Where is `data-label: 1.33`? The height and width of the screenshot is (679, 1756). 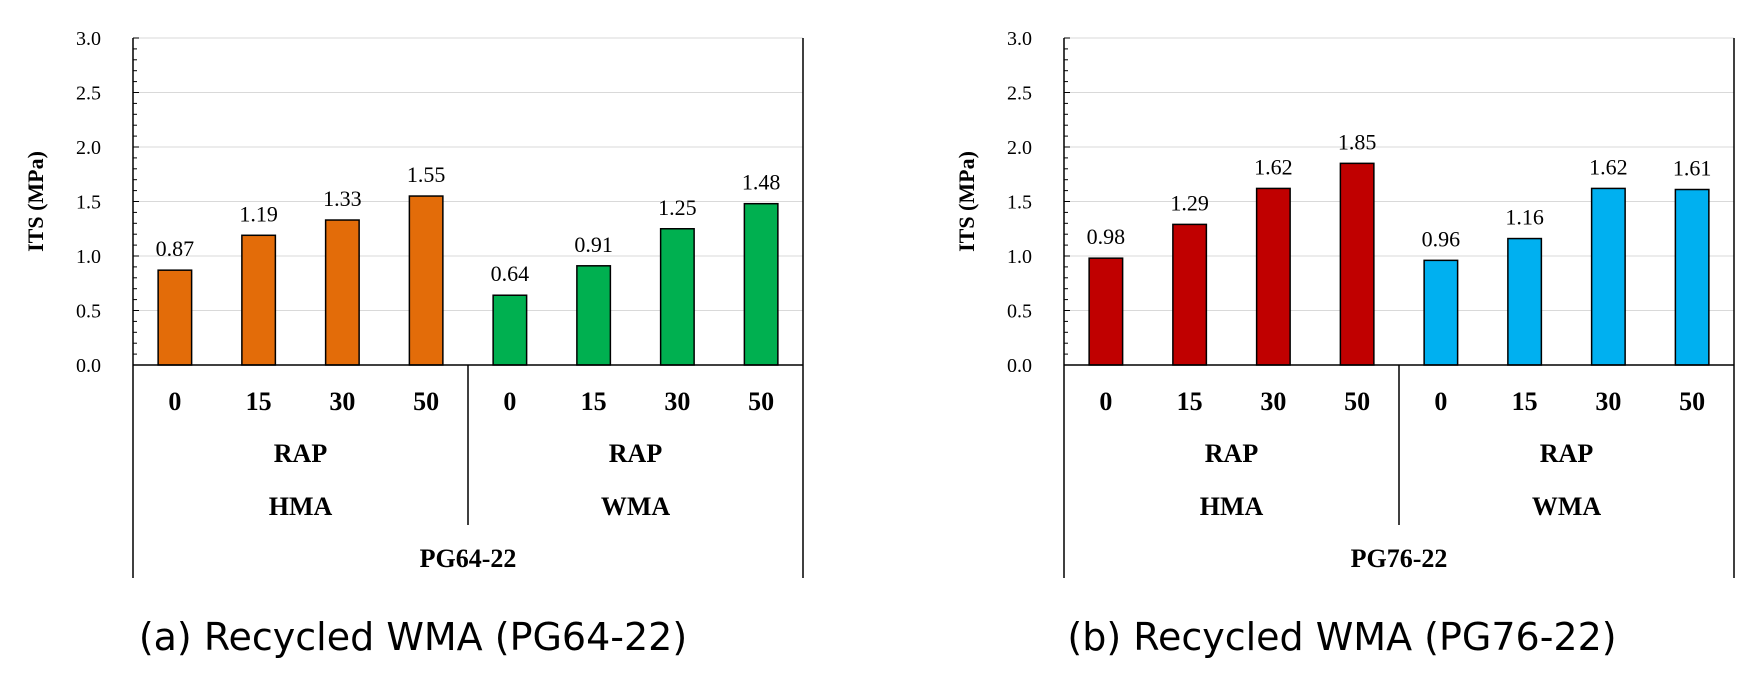
data-label: 1.33 is located at coordinates (342, 198).